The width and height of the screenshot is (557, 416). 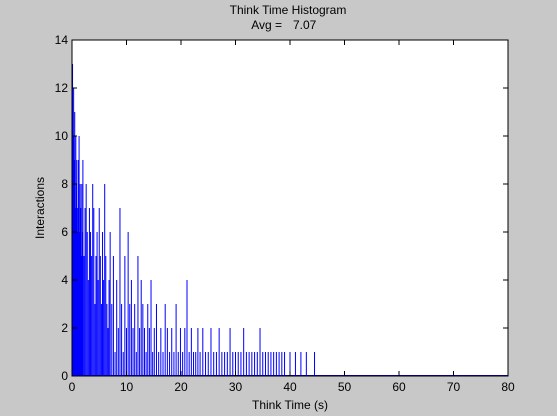 What do you see at coordinates (64, 328) in the screenshot?
I see `y-tick-label: 2` at bounding box center [64, 328].